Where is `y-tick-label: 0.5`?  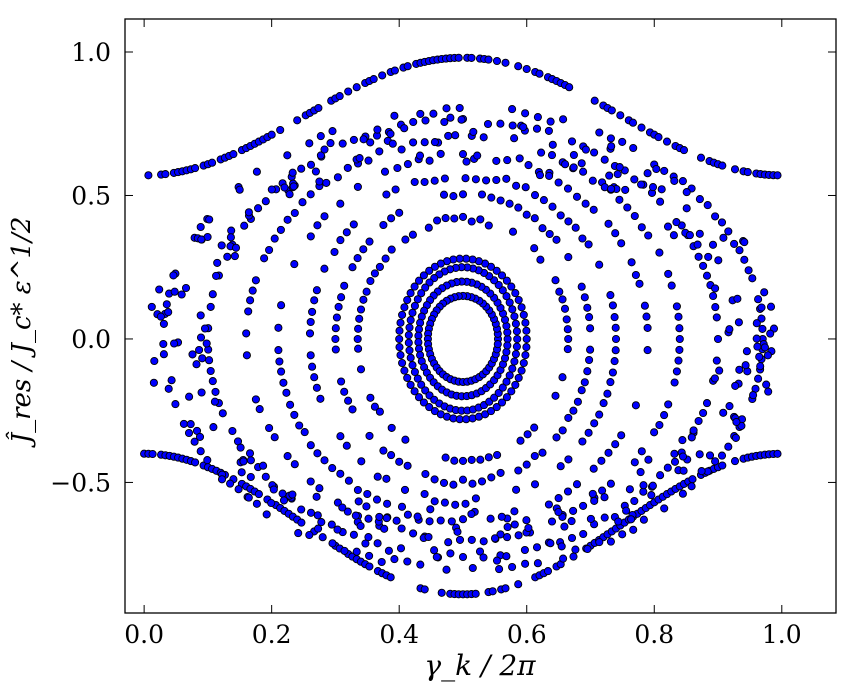
y-tick-label: 0.5 is located at coordinates (91, 195).